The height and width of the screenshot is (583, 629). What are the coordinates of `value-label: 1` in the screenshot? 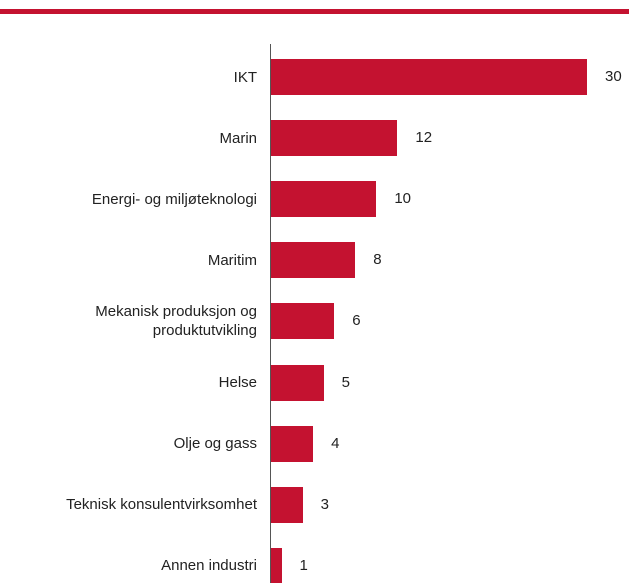 It's located at (303, 565).